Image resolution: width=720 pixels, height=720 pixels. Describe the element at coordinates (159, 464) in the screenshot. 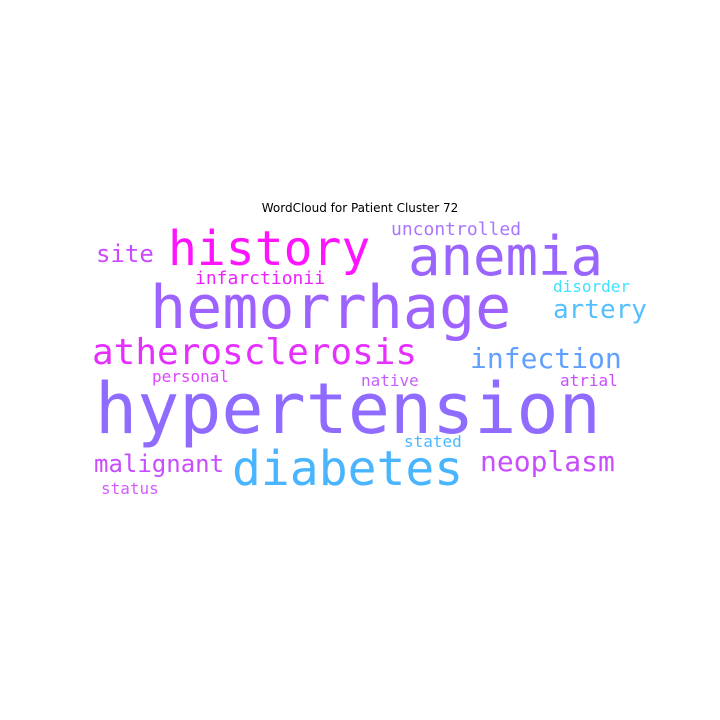

I see `word-malignant: malignant` at that location.